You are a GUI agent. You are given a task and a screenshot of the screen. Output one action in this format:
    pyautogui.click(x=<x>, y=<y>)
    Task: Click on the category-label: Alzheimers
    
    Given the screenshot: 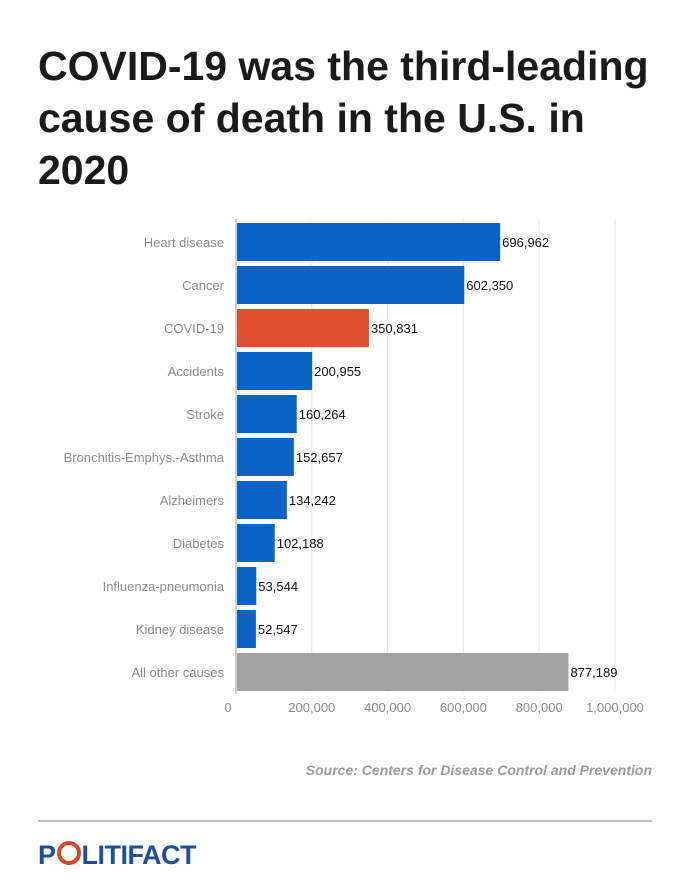 What is the action you would take?
    pyautogui.click(x=192, y=500)
    